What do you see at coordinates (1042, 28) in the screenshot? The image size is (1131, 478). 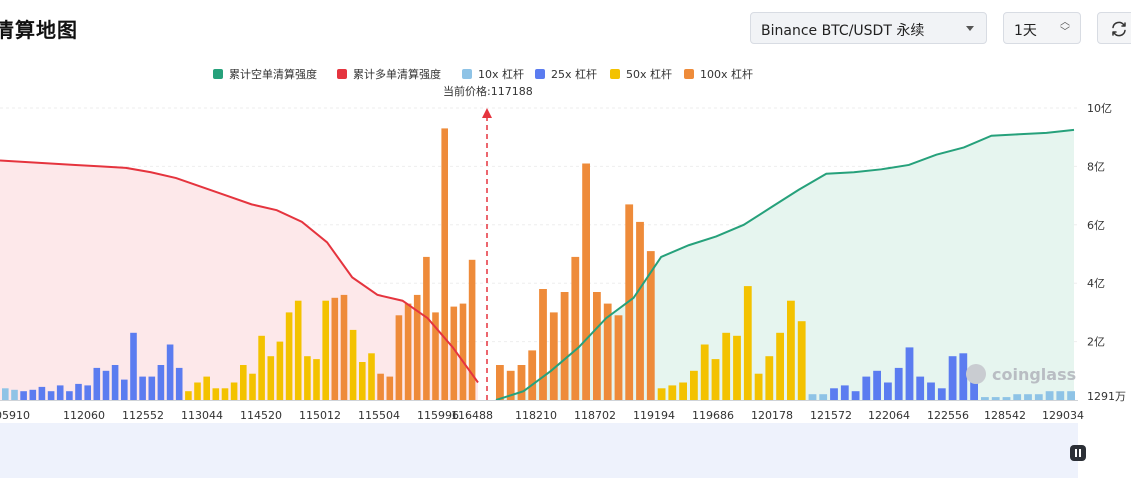 I see `interval-select: 1天 ︿ ﹀` at bounding box center [1042, 28].